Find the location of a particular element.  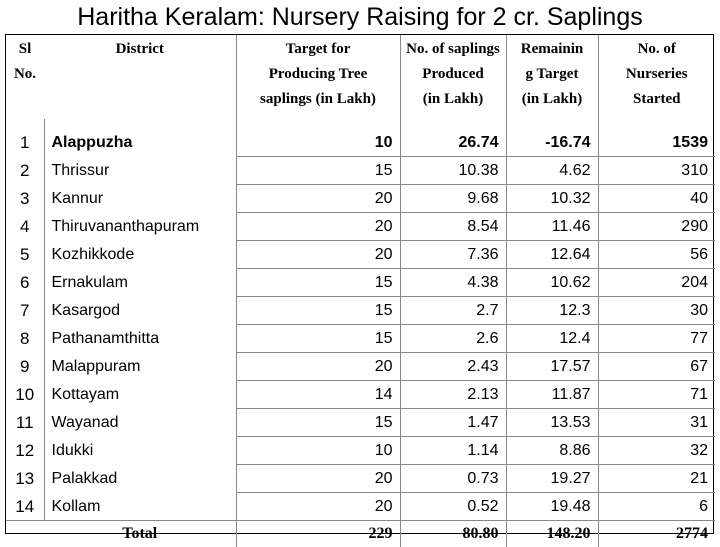

cell-produced: 9.68 is located at coordinates (453, 199).